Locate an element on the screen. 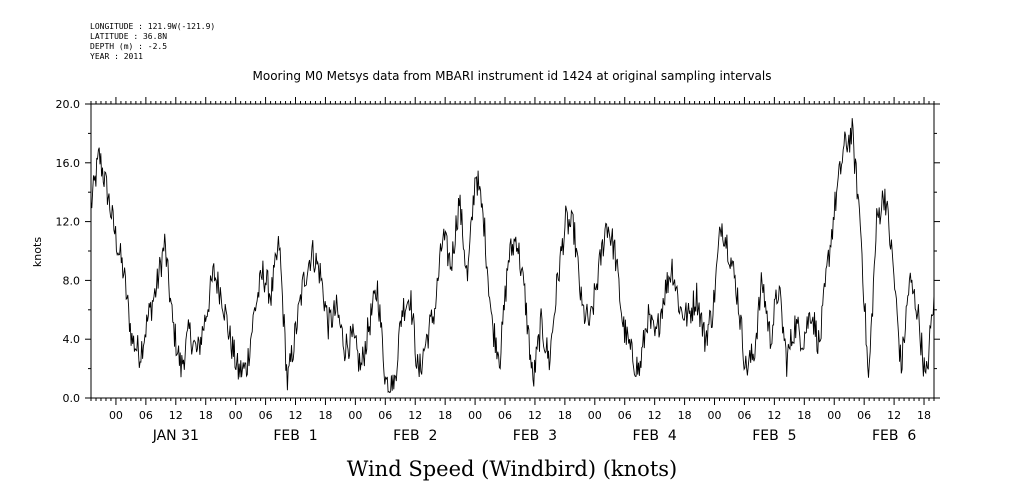  y-tick-label: 8.0 is located at coordinates (72, 280).